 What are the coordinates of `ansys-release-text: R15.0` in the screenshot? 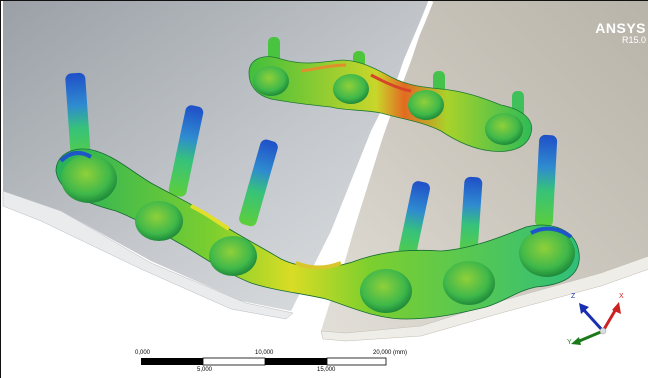 It's located at (633, 40).